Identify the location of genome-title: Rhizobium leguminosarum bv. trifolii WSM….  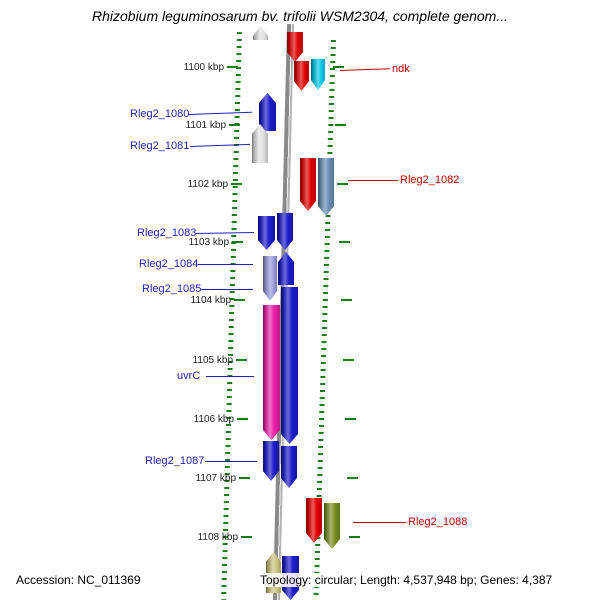
(300, 16).